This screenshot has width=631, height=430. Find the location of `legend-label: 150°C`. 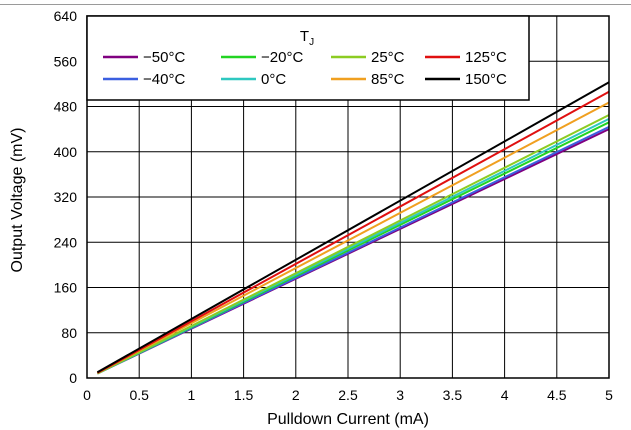

legend-label: 150°C is located at coordinates (486, 79).